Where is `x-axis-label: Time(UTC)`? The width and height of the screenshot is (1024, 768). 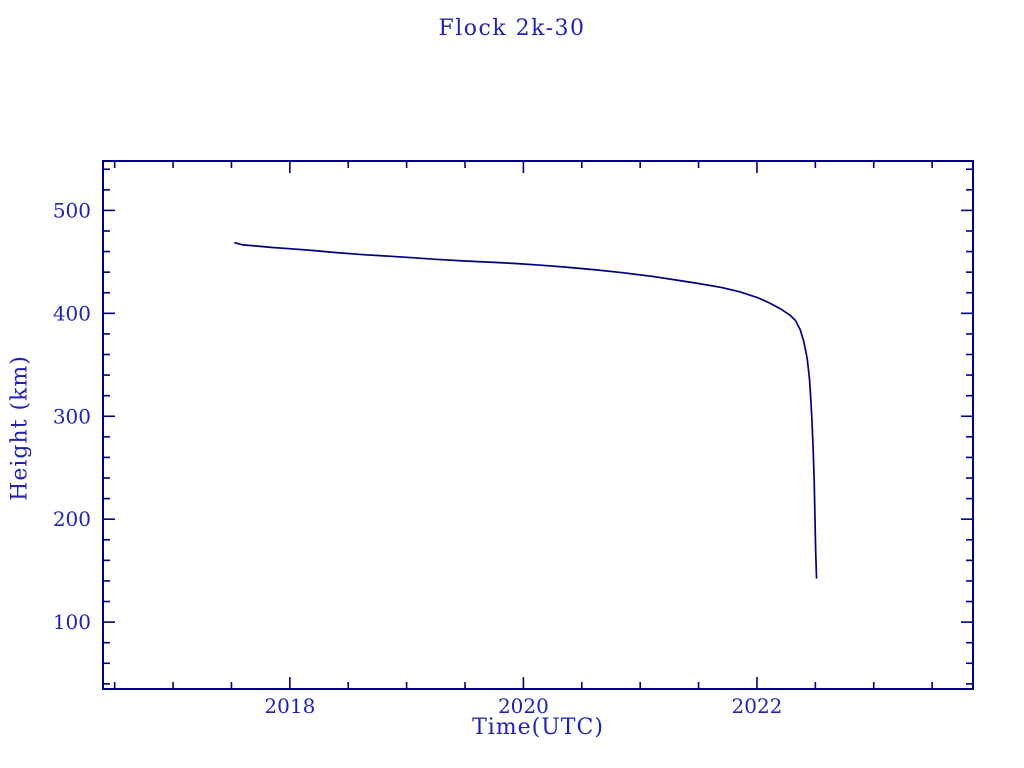
x-axis-label: Time(UTC) is located at coordinates (538, 727).